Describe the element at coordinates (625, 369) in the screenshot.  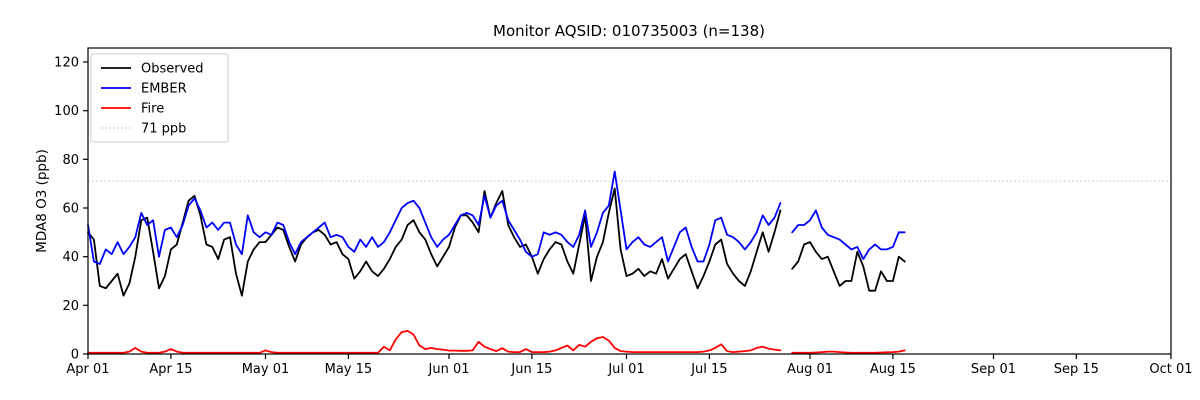
I see `x-tick-label: Jul 01` at that location.